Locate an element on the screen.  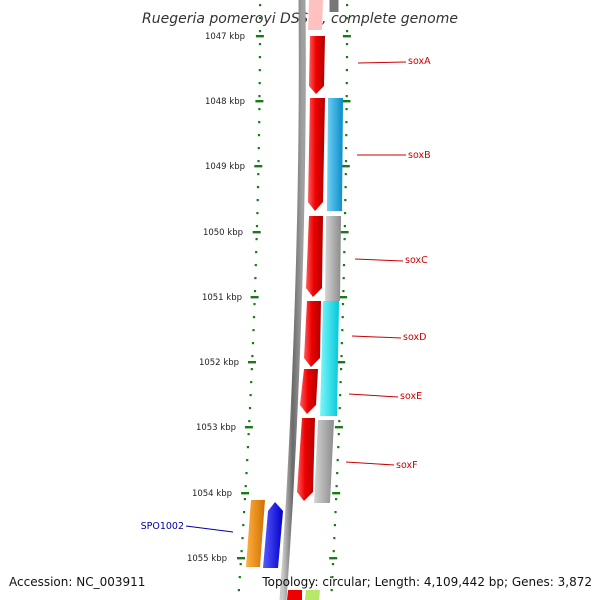
label-soxE: soxE is located at coordinates (411, 396).